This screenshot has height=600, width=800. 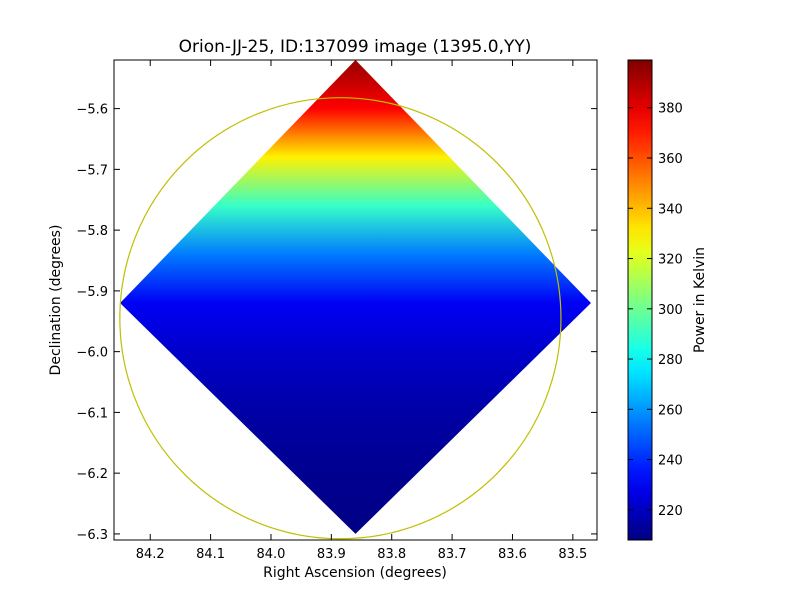 What do you see at coordinates (670, 360) in the screenshot?
I see `colorbar-tick-label: 280` at bounding box center [670, 360].